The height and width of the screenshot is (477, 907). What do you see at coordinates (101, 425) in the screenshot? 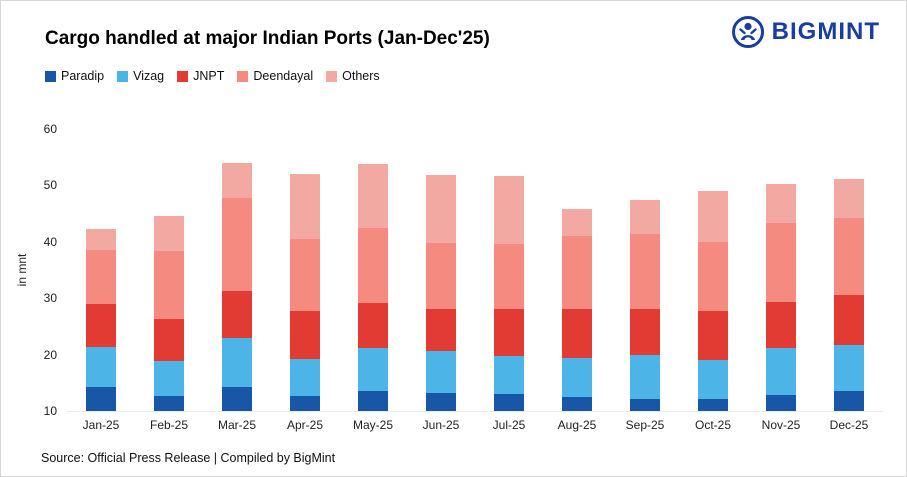
I see `x-label-jan-25: Jan-25` at bounding box center [101, 425].